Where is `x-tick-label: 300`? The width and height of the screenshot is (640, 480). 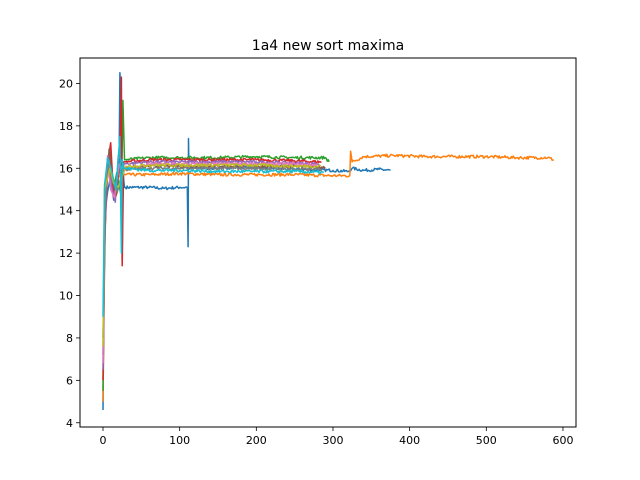 x-tick-label: 300 is located at coordinates (332, 440).